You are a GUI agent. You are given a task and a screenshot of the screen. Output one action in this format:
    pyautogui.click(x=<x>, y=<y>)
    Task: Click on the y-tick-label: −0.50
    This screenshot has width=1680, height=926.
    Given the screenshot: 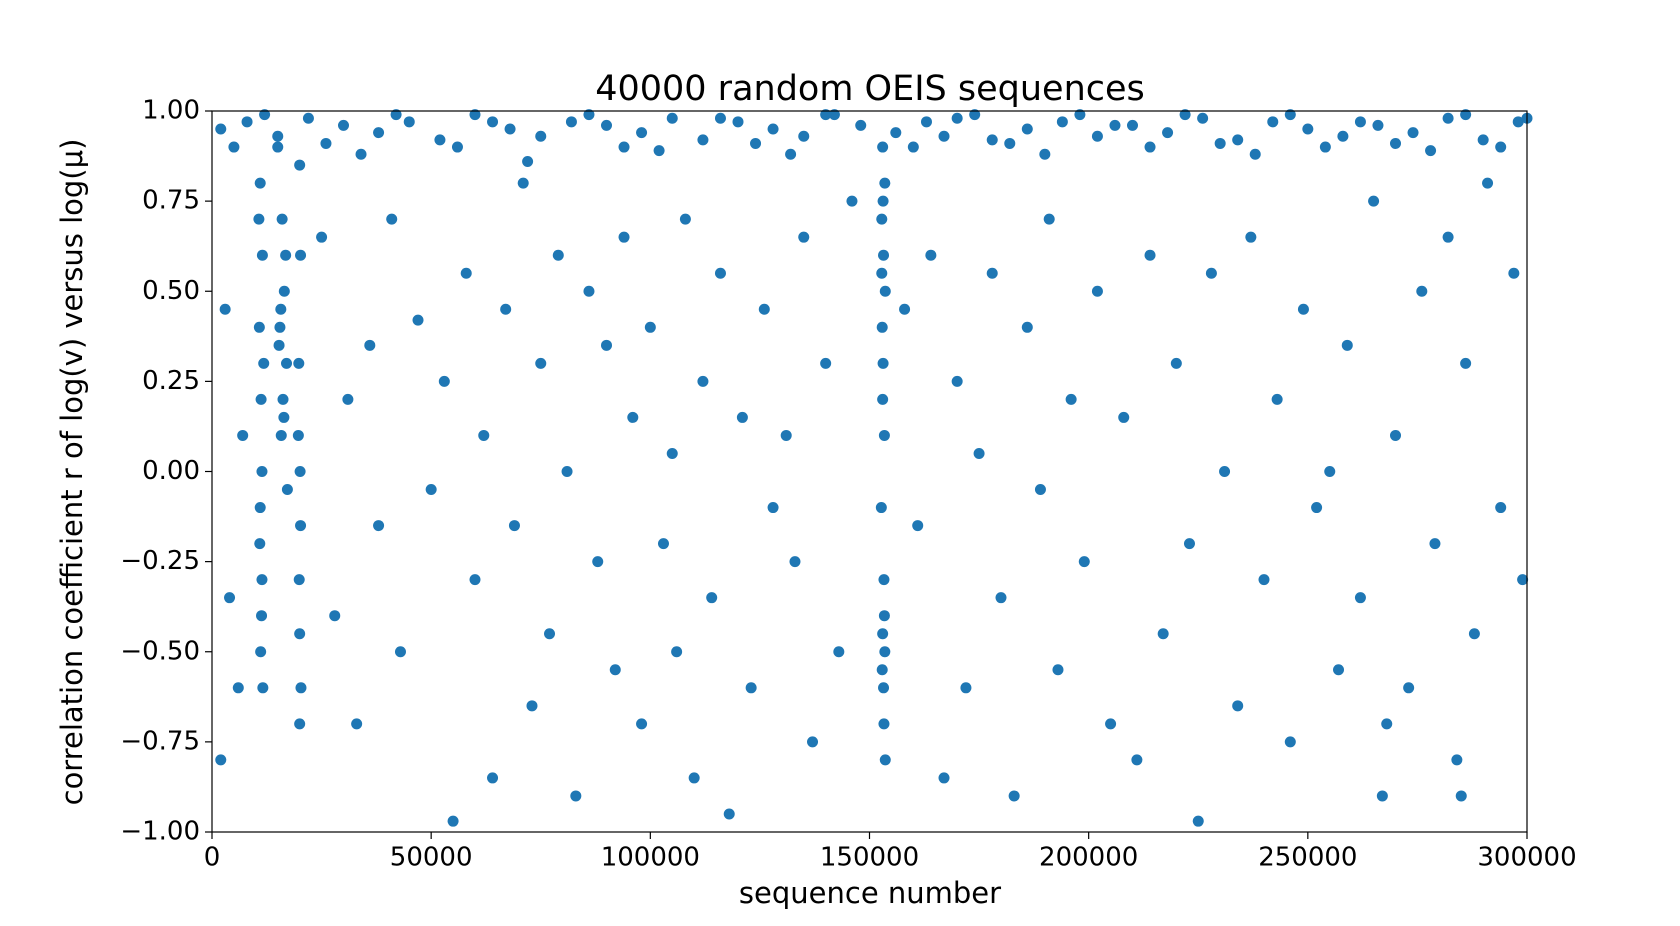 What is the action you would take?
    pyautogui.click(x=160, y=651)
    